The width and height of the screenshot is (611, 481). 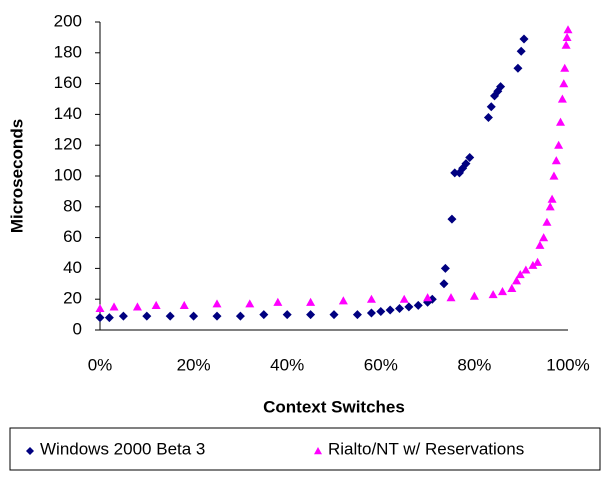 What do you see at coordinates (474, 364) in the screenshot?
I see `x-tick-label: 80%` at bounding box center [474, 364].